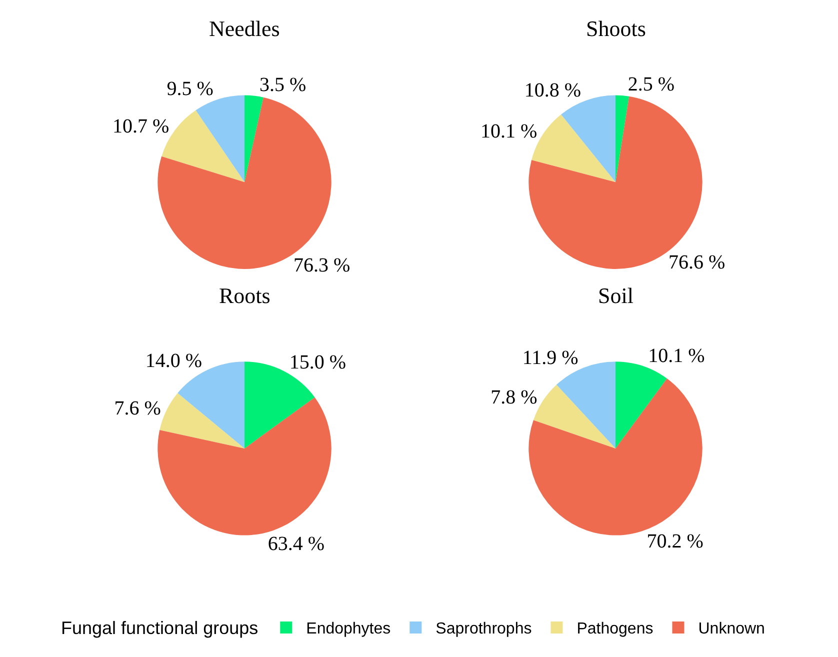  What do you see at coordinates (616, 295) in the screenshot?
I see `chart-title: Soil` at bounding box center [616, 295].